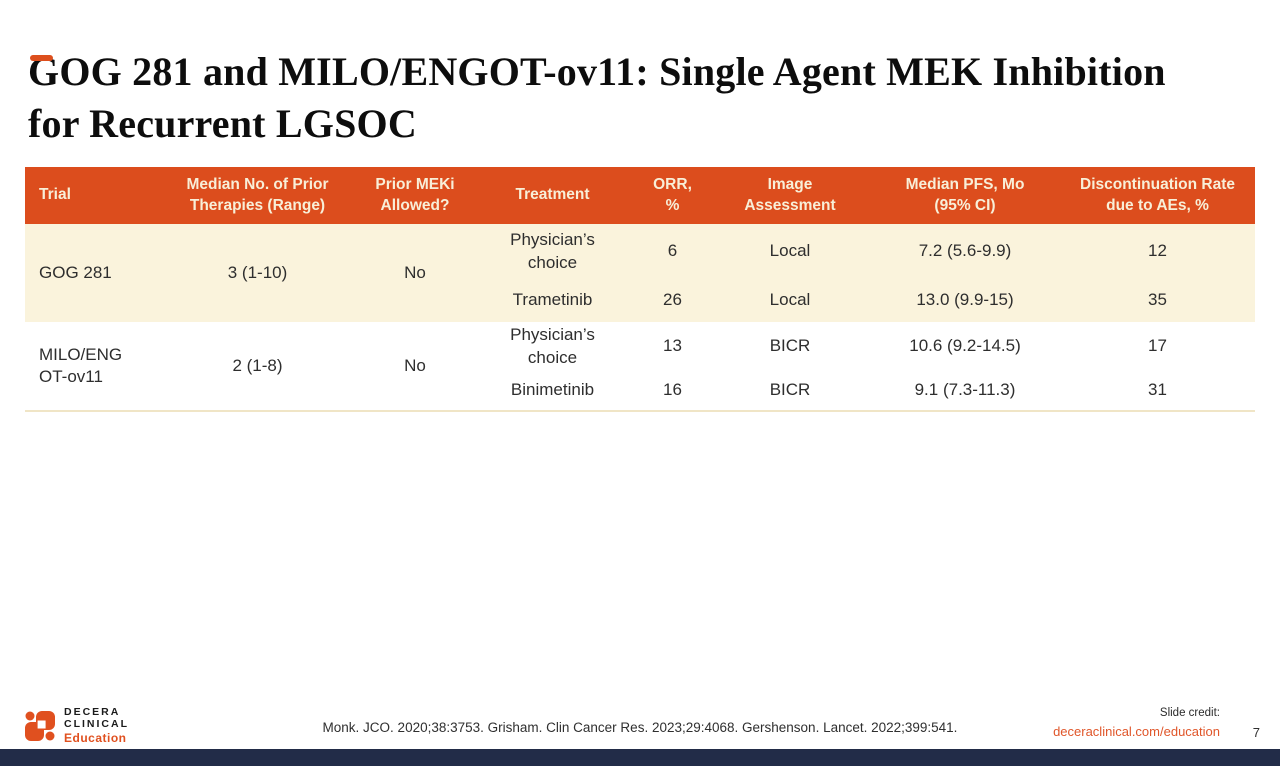 The height and width of the screenshot is (766, 1280). I want to click on cell-discontinuation: 35, so click(1157, 300).